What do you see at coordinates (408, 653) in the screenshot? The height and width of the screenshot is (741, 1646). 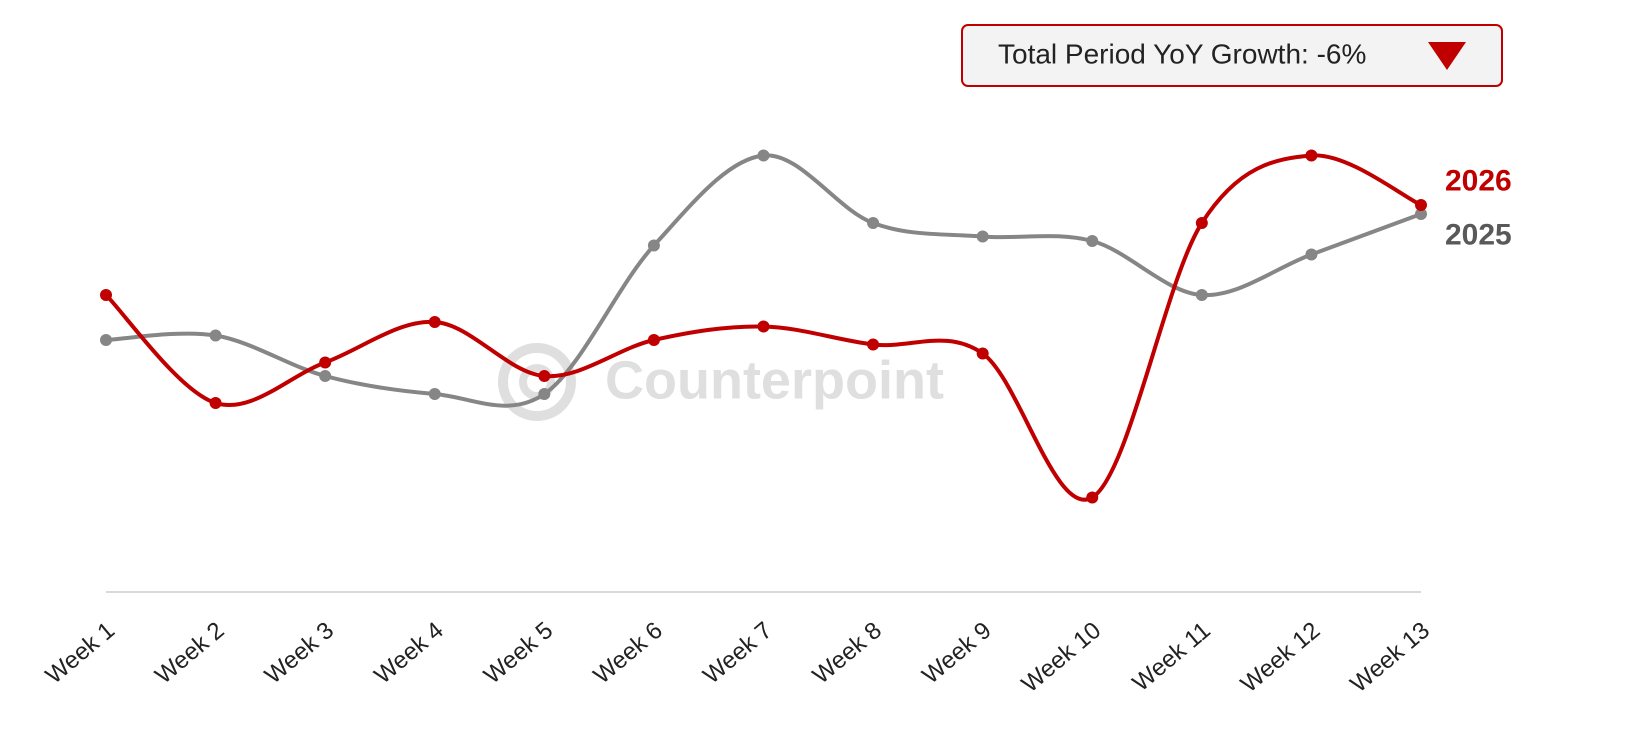 I see `x-tick-label: Week 4` at bounding box center [408, 653].